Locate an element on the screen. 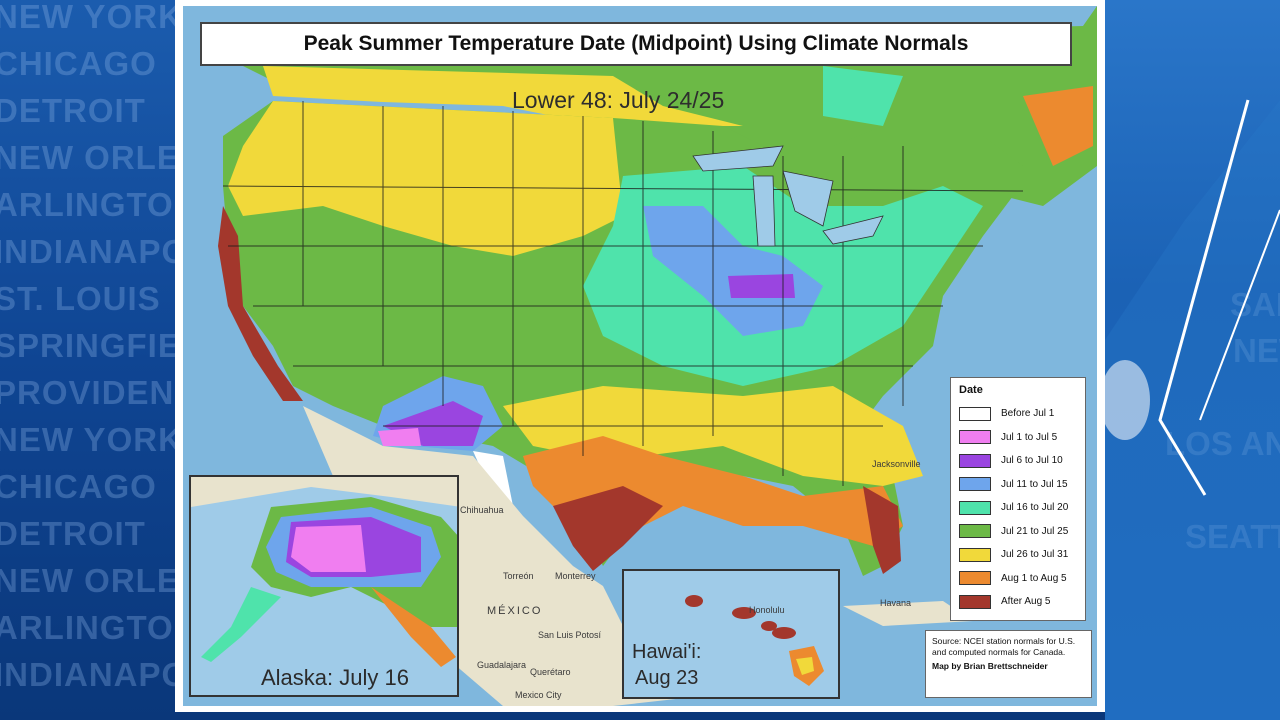 The image size is (1280, 720). city-text: SEATTLE is located at coordinates (1232, 537).